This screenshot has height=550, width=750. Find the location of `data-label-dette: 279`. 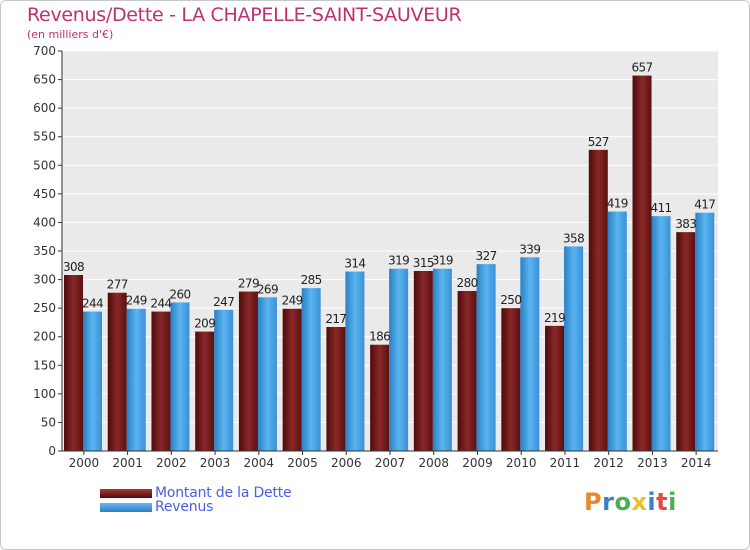

data-label-dette: 279 is located at coordinates (248, 284).